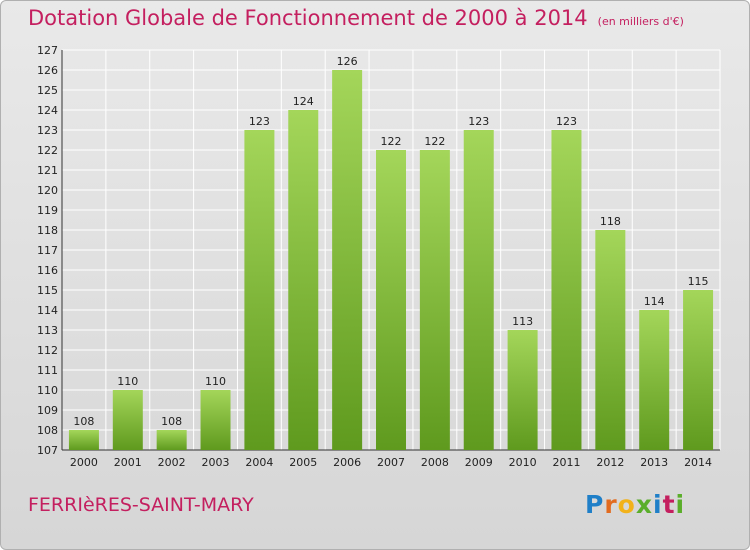  I want to click on y-tick-label: 118, so click(47, 230).